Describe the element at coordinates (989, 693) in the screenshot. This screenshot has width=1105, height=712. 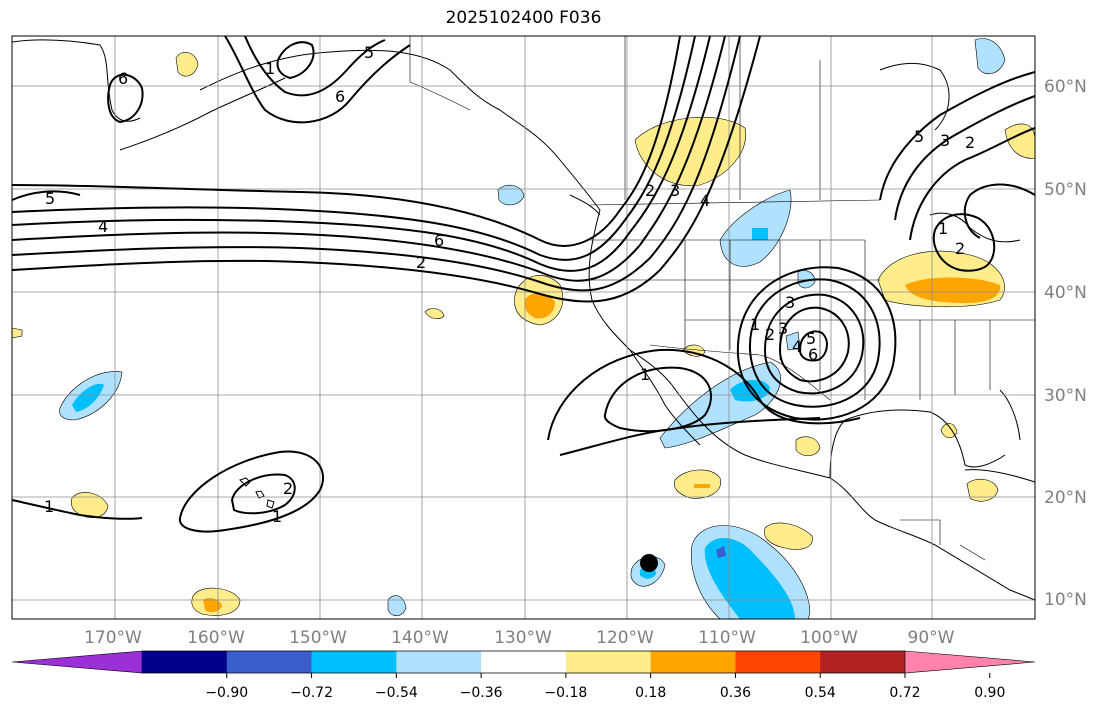
I see `colorbar-tick-label: 0.90` at that location.